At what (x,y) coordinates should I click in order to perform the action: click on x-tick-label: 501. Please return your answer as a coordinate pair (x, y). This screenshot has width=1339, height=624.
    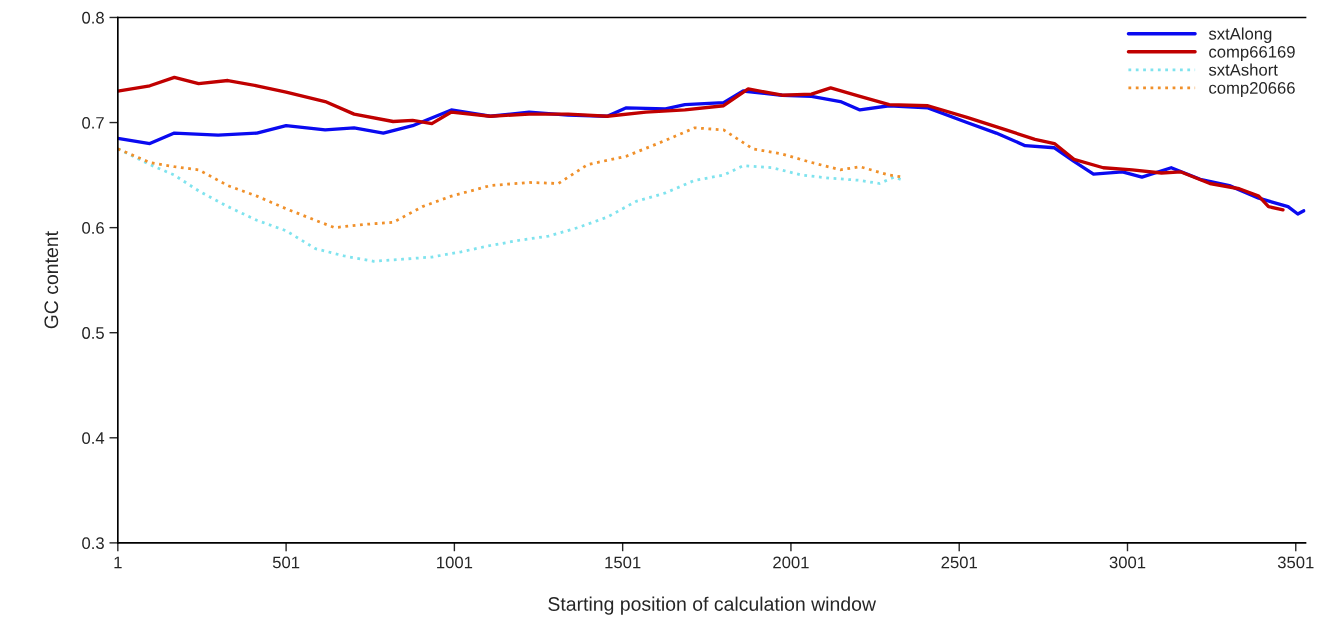
    Looking at the image, I should click on (286, 562).